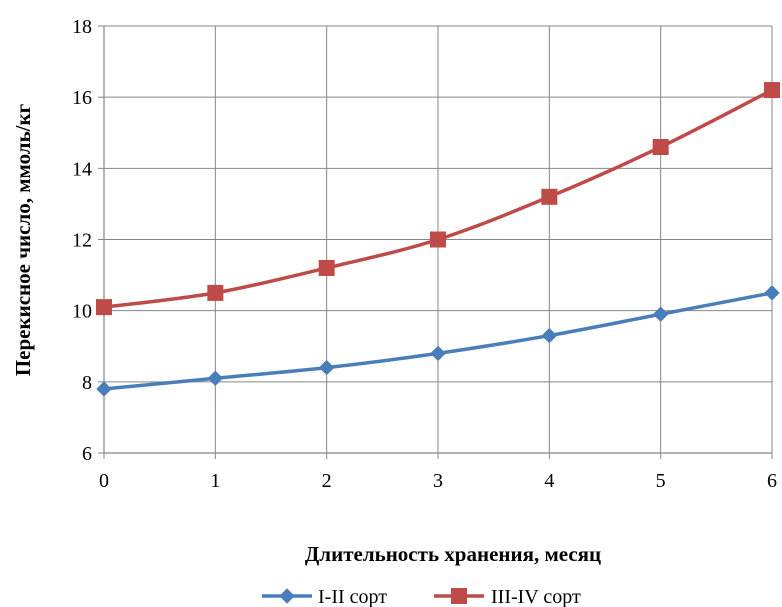 The width and height of the screenshot is (782, 607). What do you see at coordinates (104, 481) in the screenshot?
I see `x-tick-label: 0` at bounding box center [104, 481].